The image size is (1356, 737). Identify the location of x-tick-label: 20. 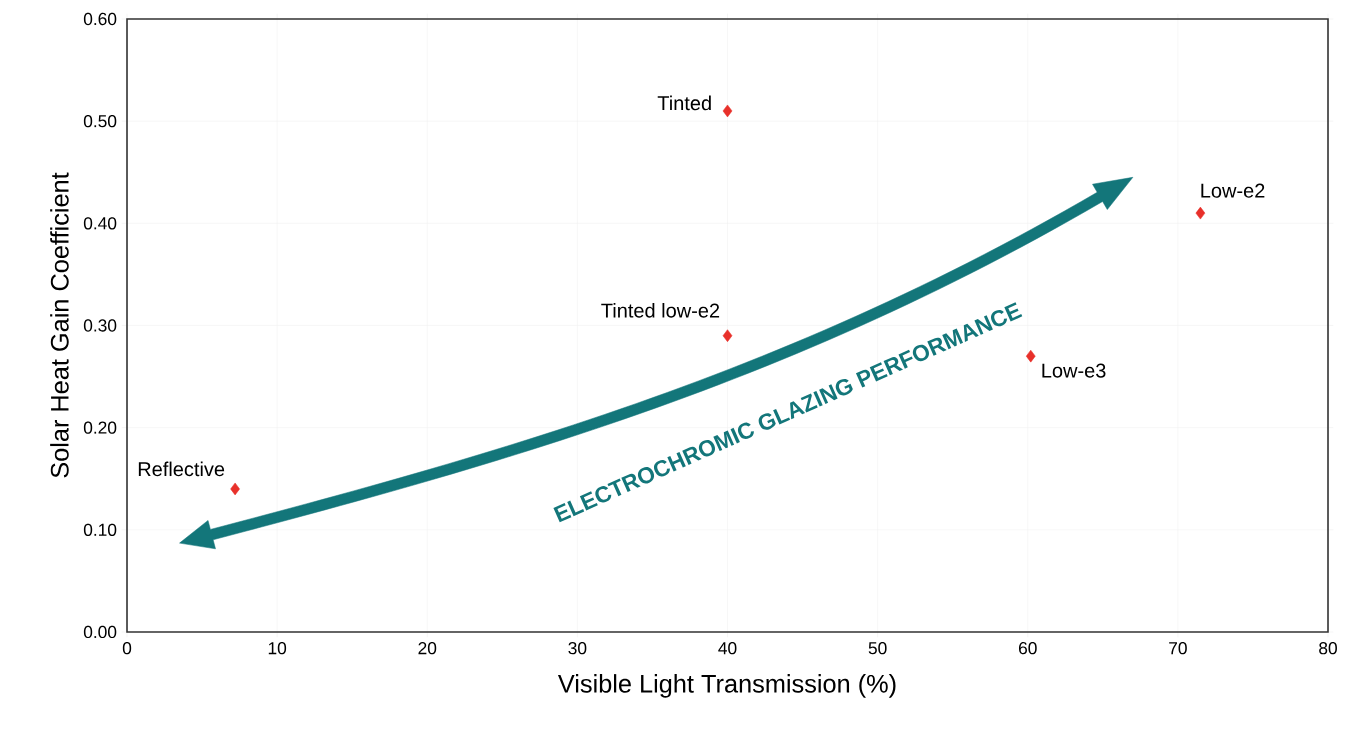
(427, 648).